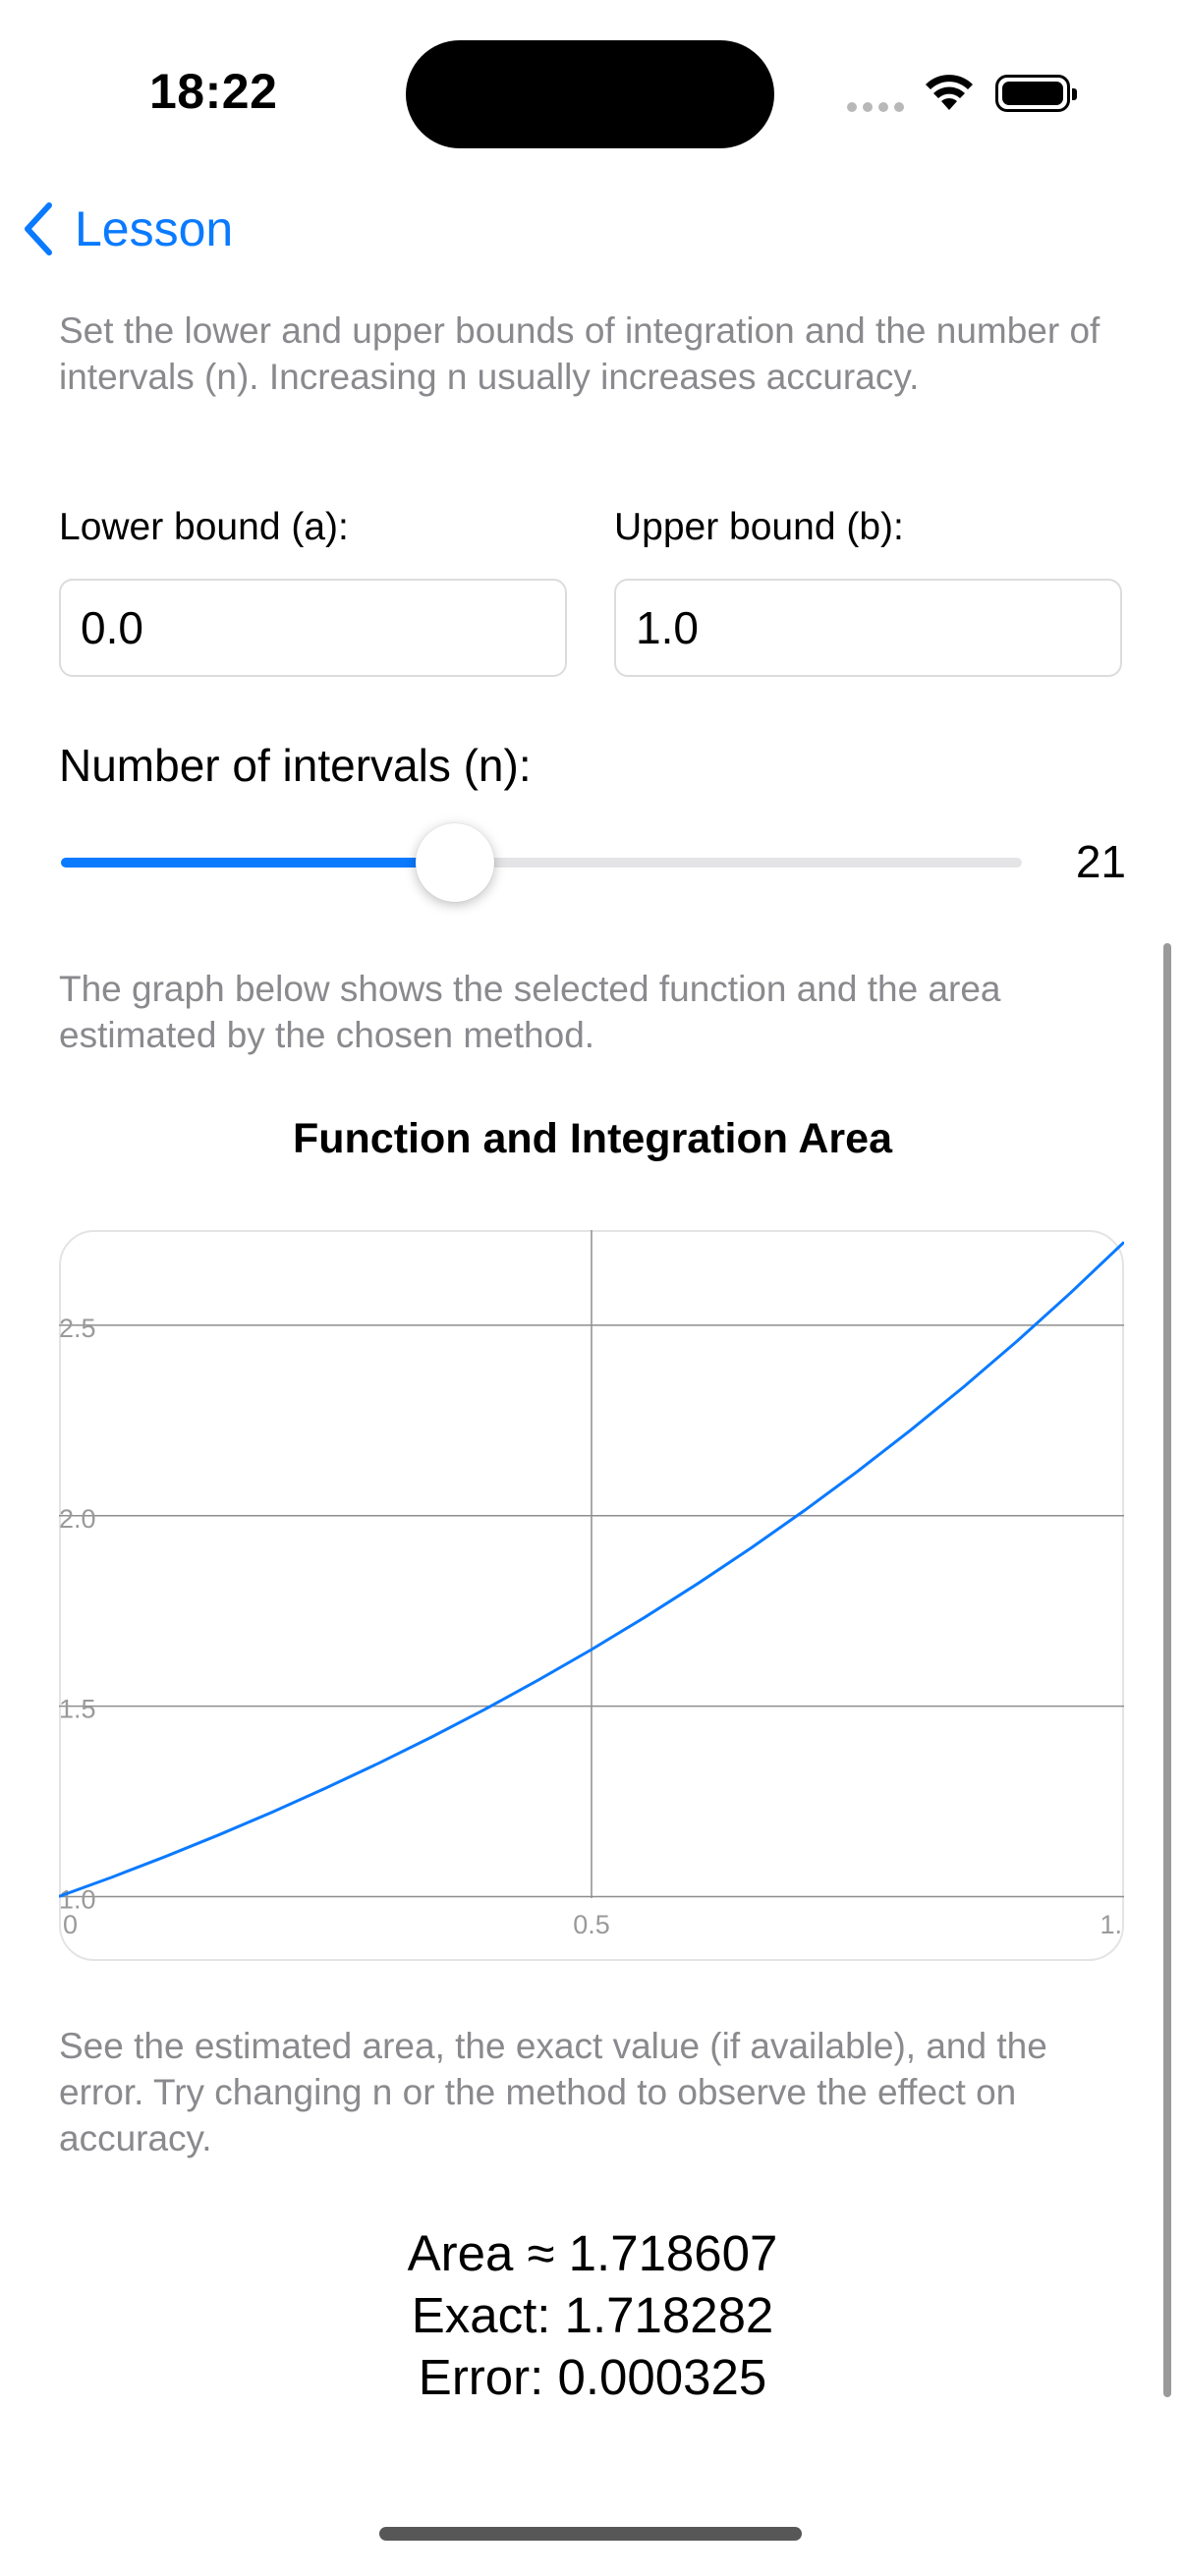  I want to click on upper-bound-label: Upper bound (b):, so click(759, 527).